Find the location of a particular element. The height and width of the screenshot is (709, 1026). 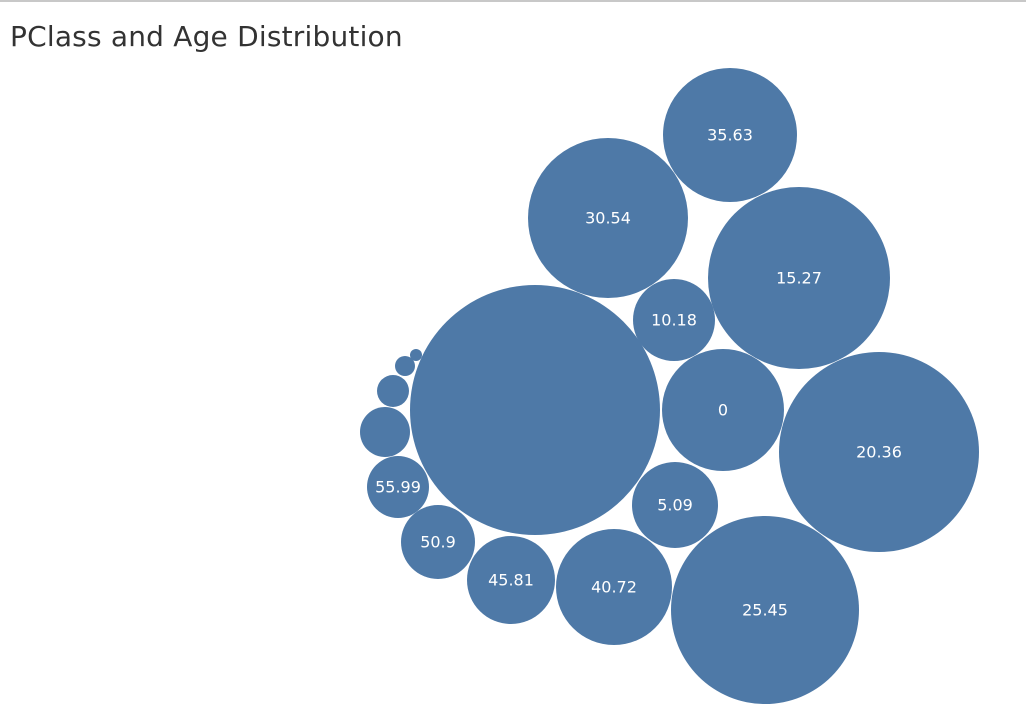

bubble-label: 50.9 is located at coordinates (438, 542).